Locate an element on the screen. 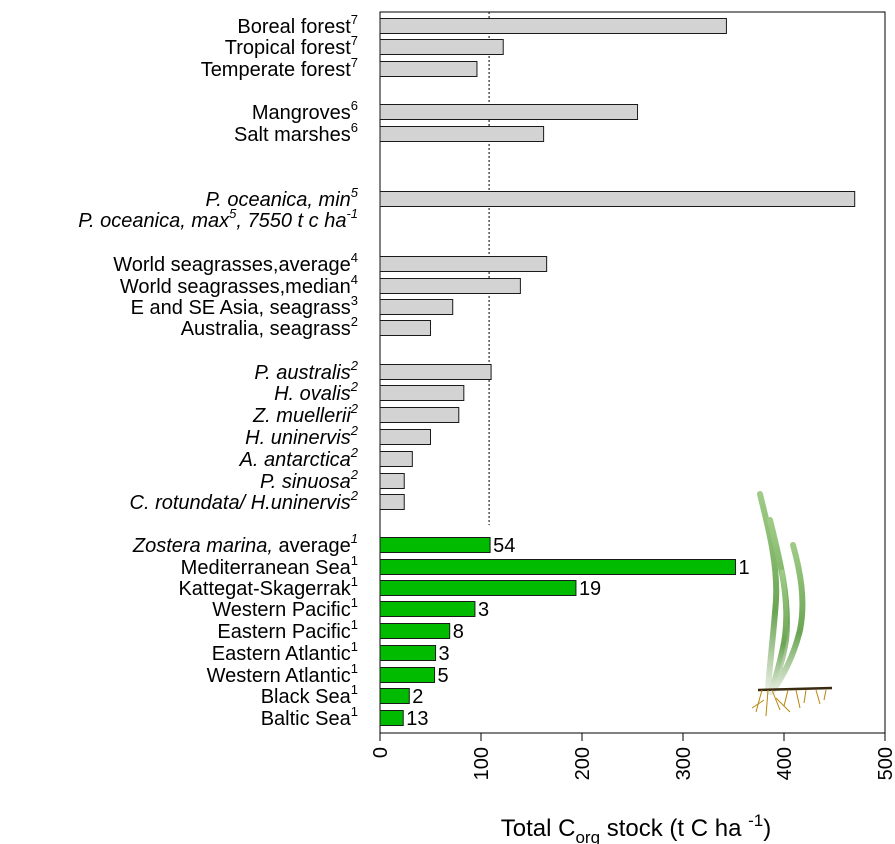 This screenshot has height=844, width=895. category-label: Mediterranean Sea1 is located at coordinates (269, 566).